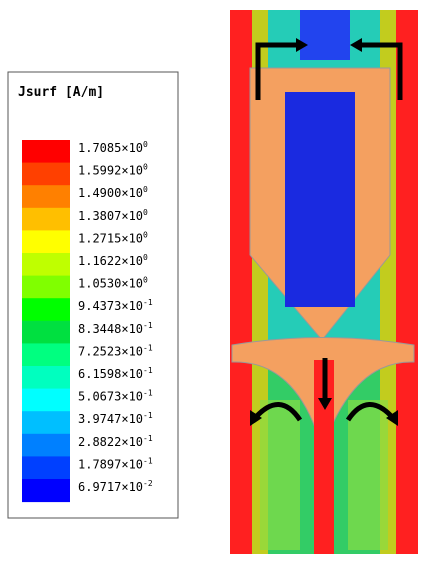  What do you see at coordinates (110, 351) in the screenshot?
I see `mantissa: 7.2523×10` at bounding box center [110, 351].